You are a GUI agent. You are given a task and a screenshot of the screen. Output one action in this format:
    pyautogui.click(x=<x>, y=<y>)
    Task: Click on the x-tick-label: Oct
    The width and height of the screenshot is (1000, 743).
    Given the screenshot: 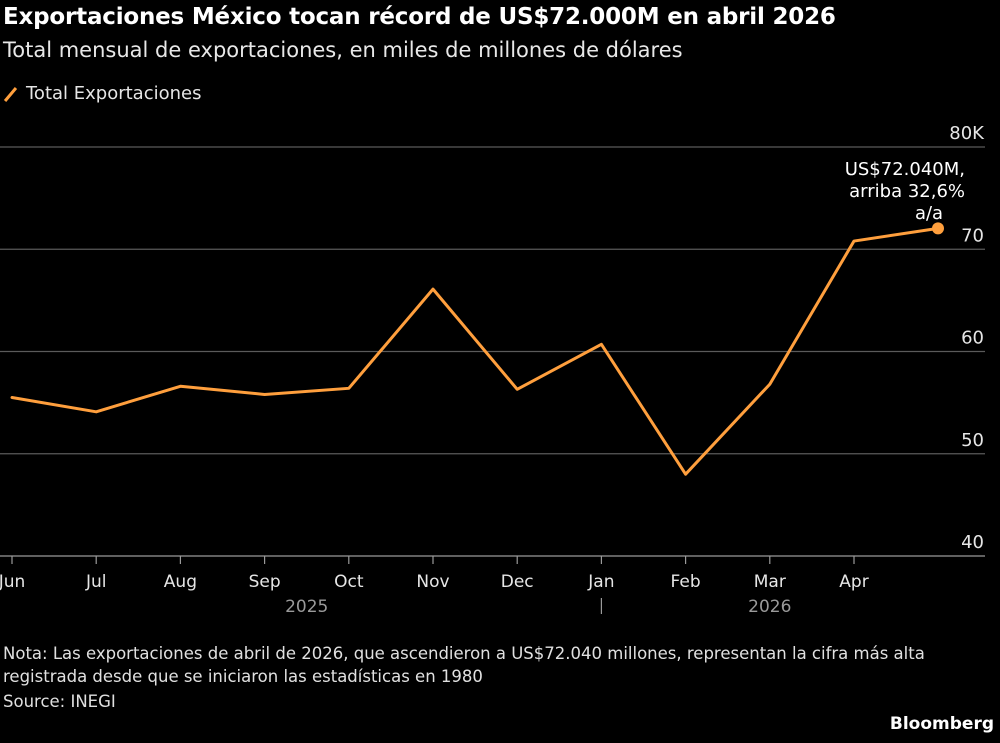 What is the action you would take?
    pyautogui.click(x=349, y=582)
    